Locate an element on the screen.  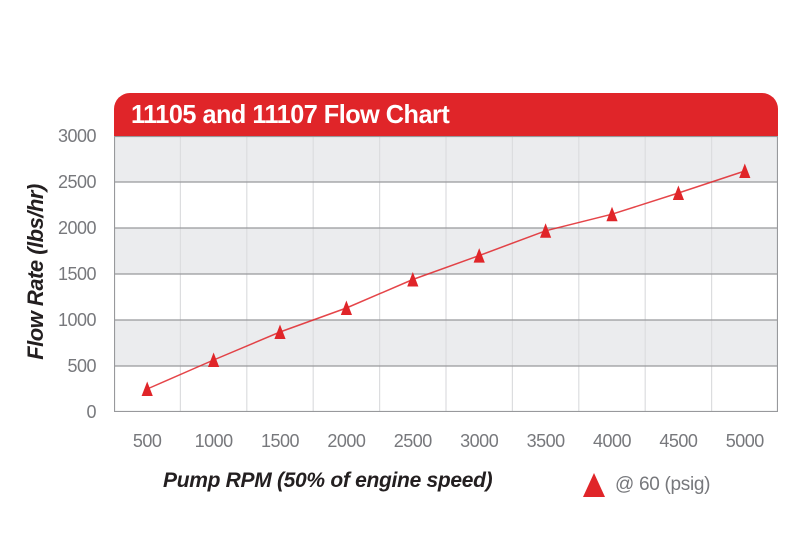
triangle-marker-icon is located at coordinates (594, 485).